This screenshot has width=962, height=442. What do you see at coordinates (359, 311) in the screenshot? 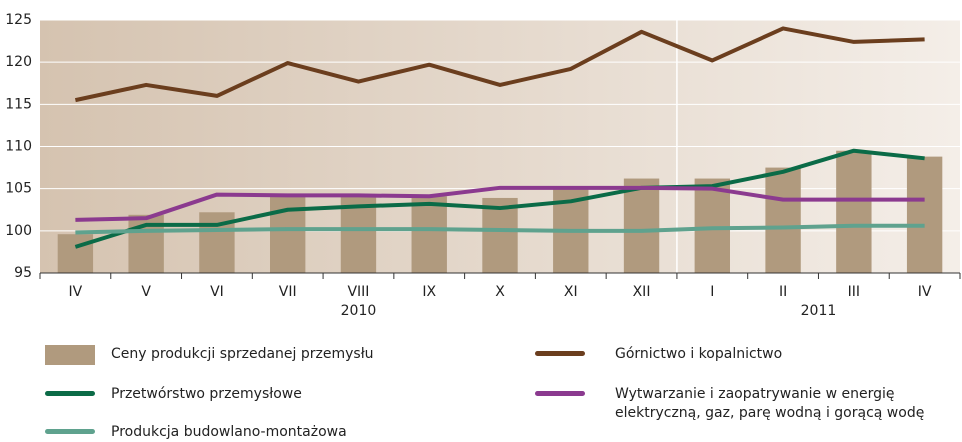
I see `year-label: 2010` at bounding box center [359, 311].